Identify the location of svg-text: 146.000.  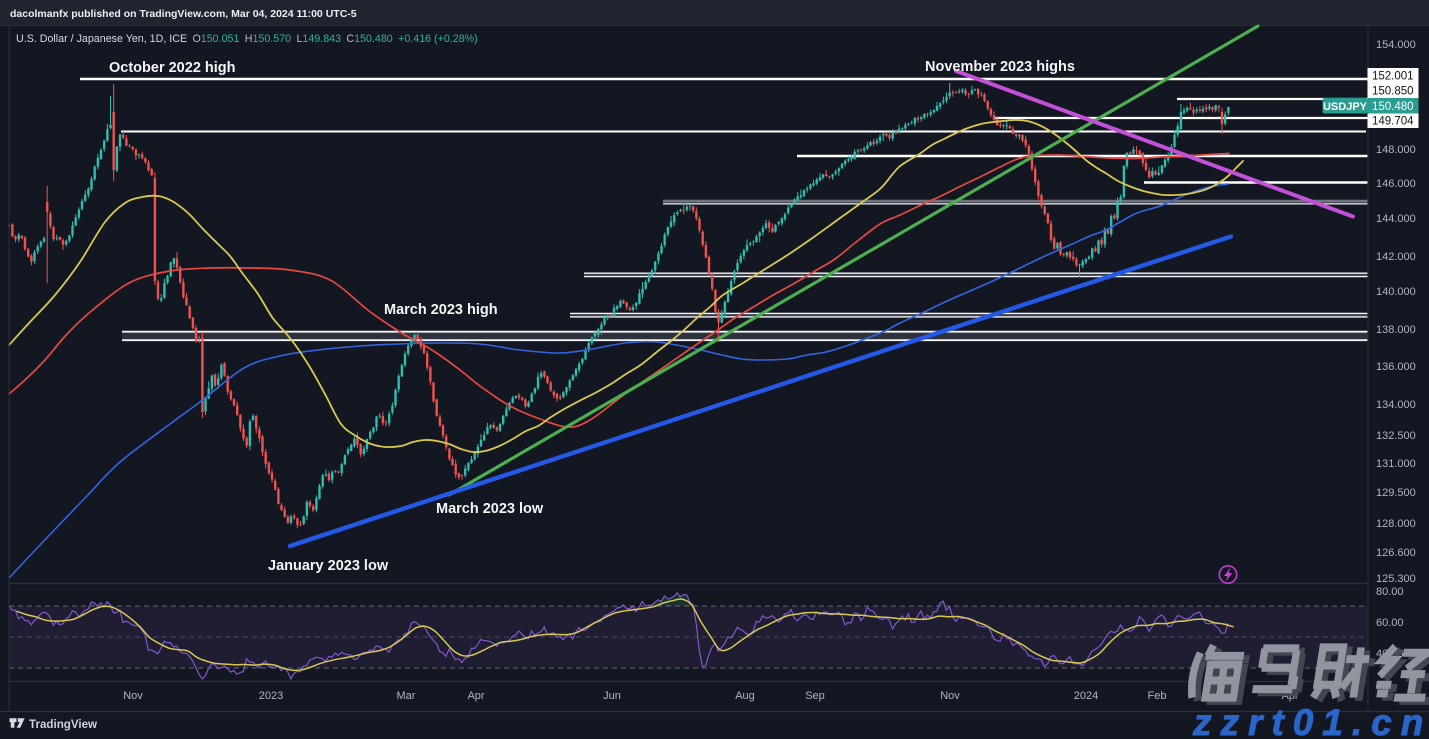
(1396, 184).